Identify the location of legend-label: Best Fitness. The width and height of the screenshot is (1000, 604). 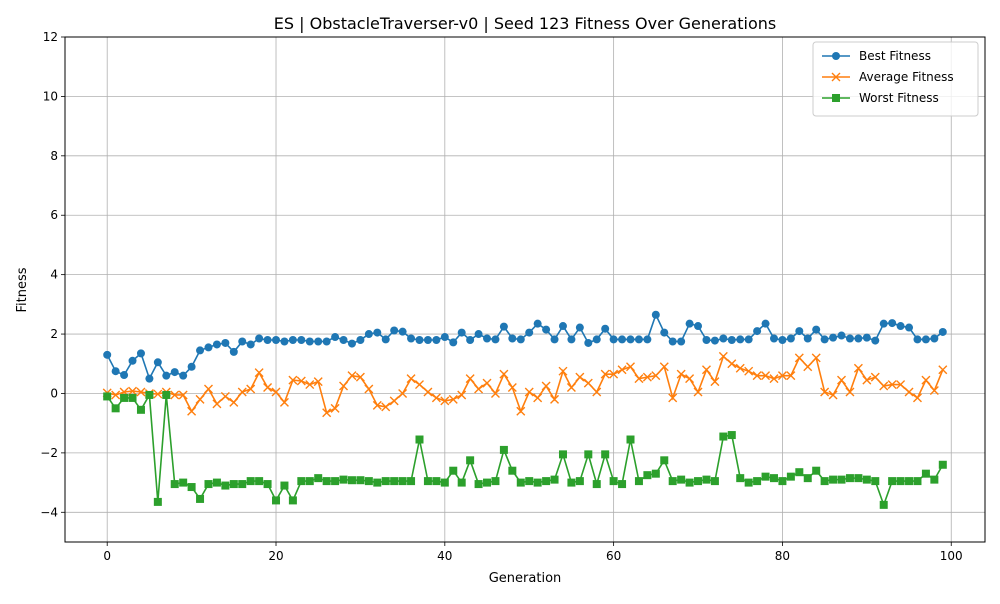
(895, 56).